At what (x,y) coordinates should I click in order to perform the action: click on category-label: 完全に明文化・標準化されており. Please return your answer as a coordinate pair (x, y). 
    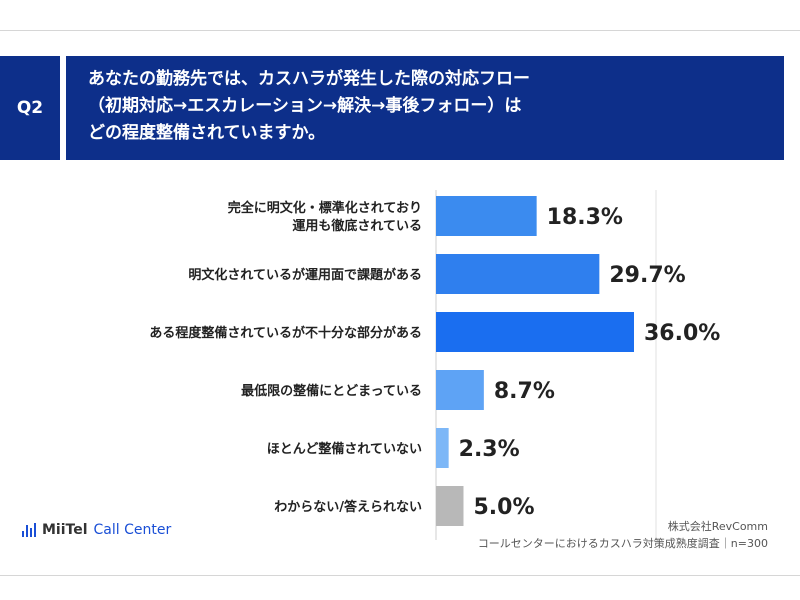
    Looking at the image, I should click on (325, 208).